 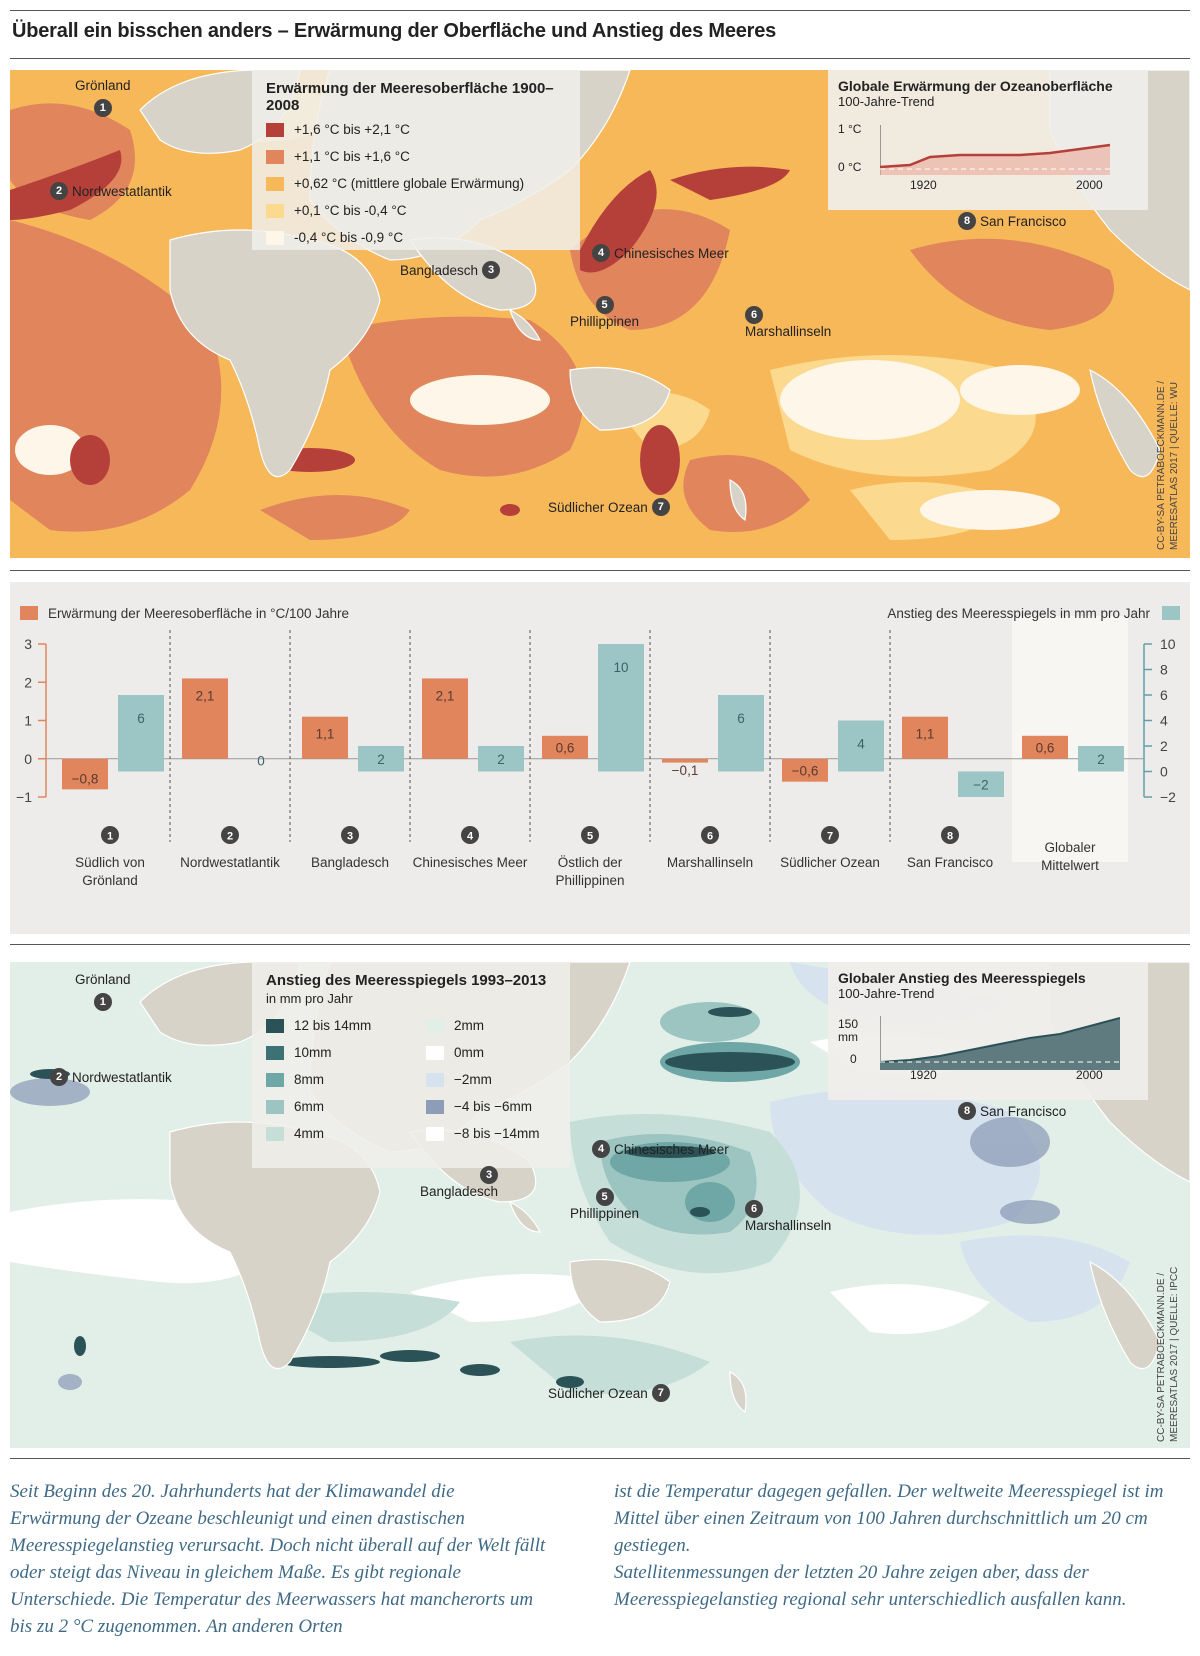 I want to click on sea-level-inset-title: Globaler Anstieg des Meeresspiegels, so click(x=962, y=978).